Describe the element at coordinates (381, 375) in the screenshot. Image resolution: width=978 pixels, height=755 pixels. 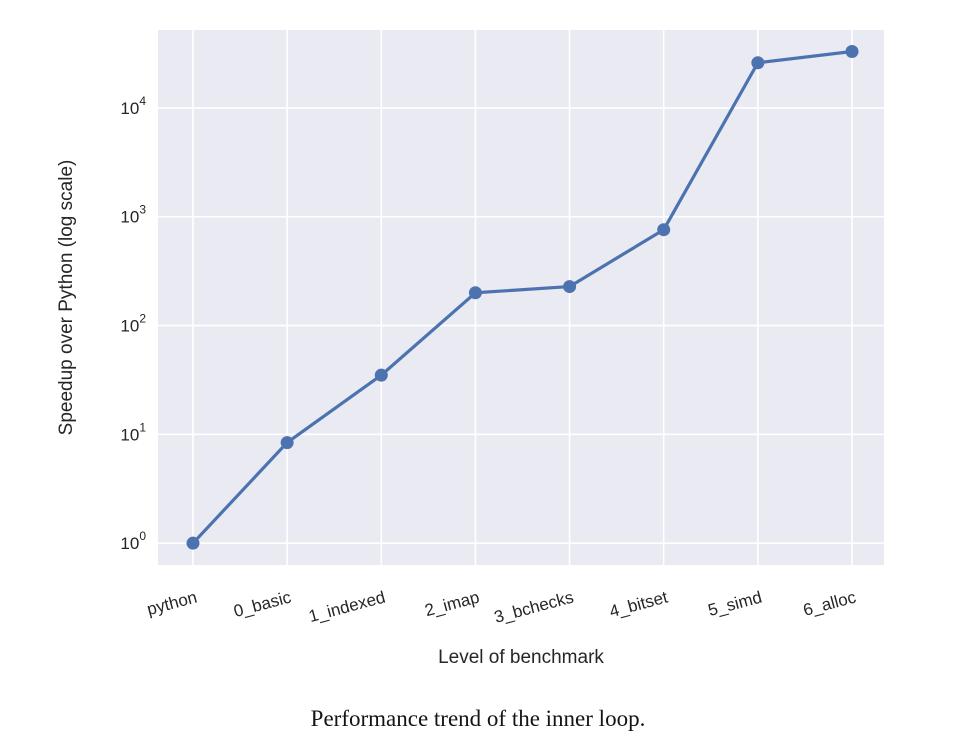
I see `data-point-1_indexed` at that location.